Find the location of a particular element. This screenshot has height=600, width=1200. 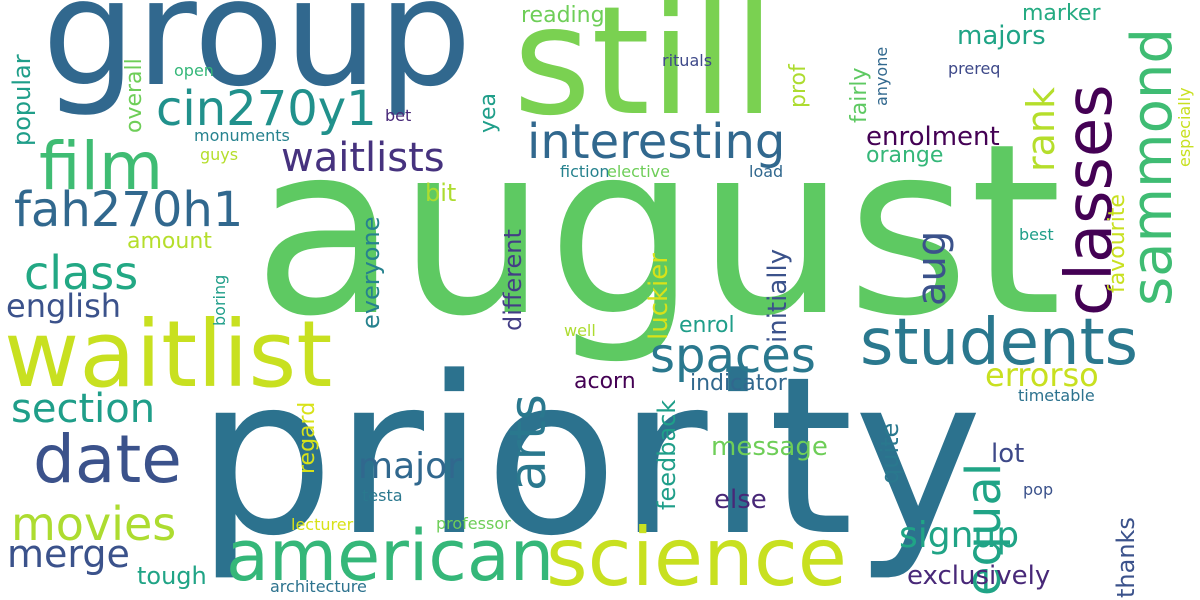

word-waitlists: waitlists is located at coordinates (363, 158).